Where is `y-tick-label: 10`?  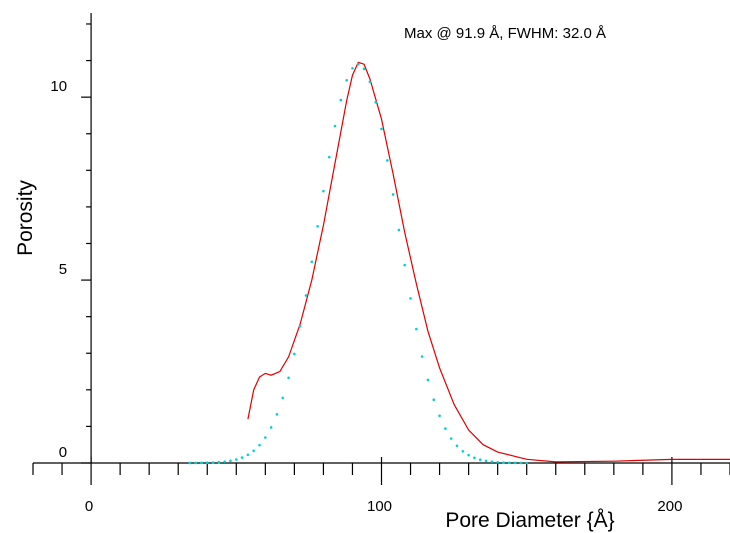 y-tick-label: 10 is located at coordinates (58, 86).